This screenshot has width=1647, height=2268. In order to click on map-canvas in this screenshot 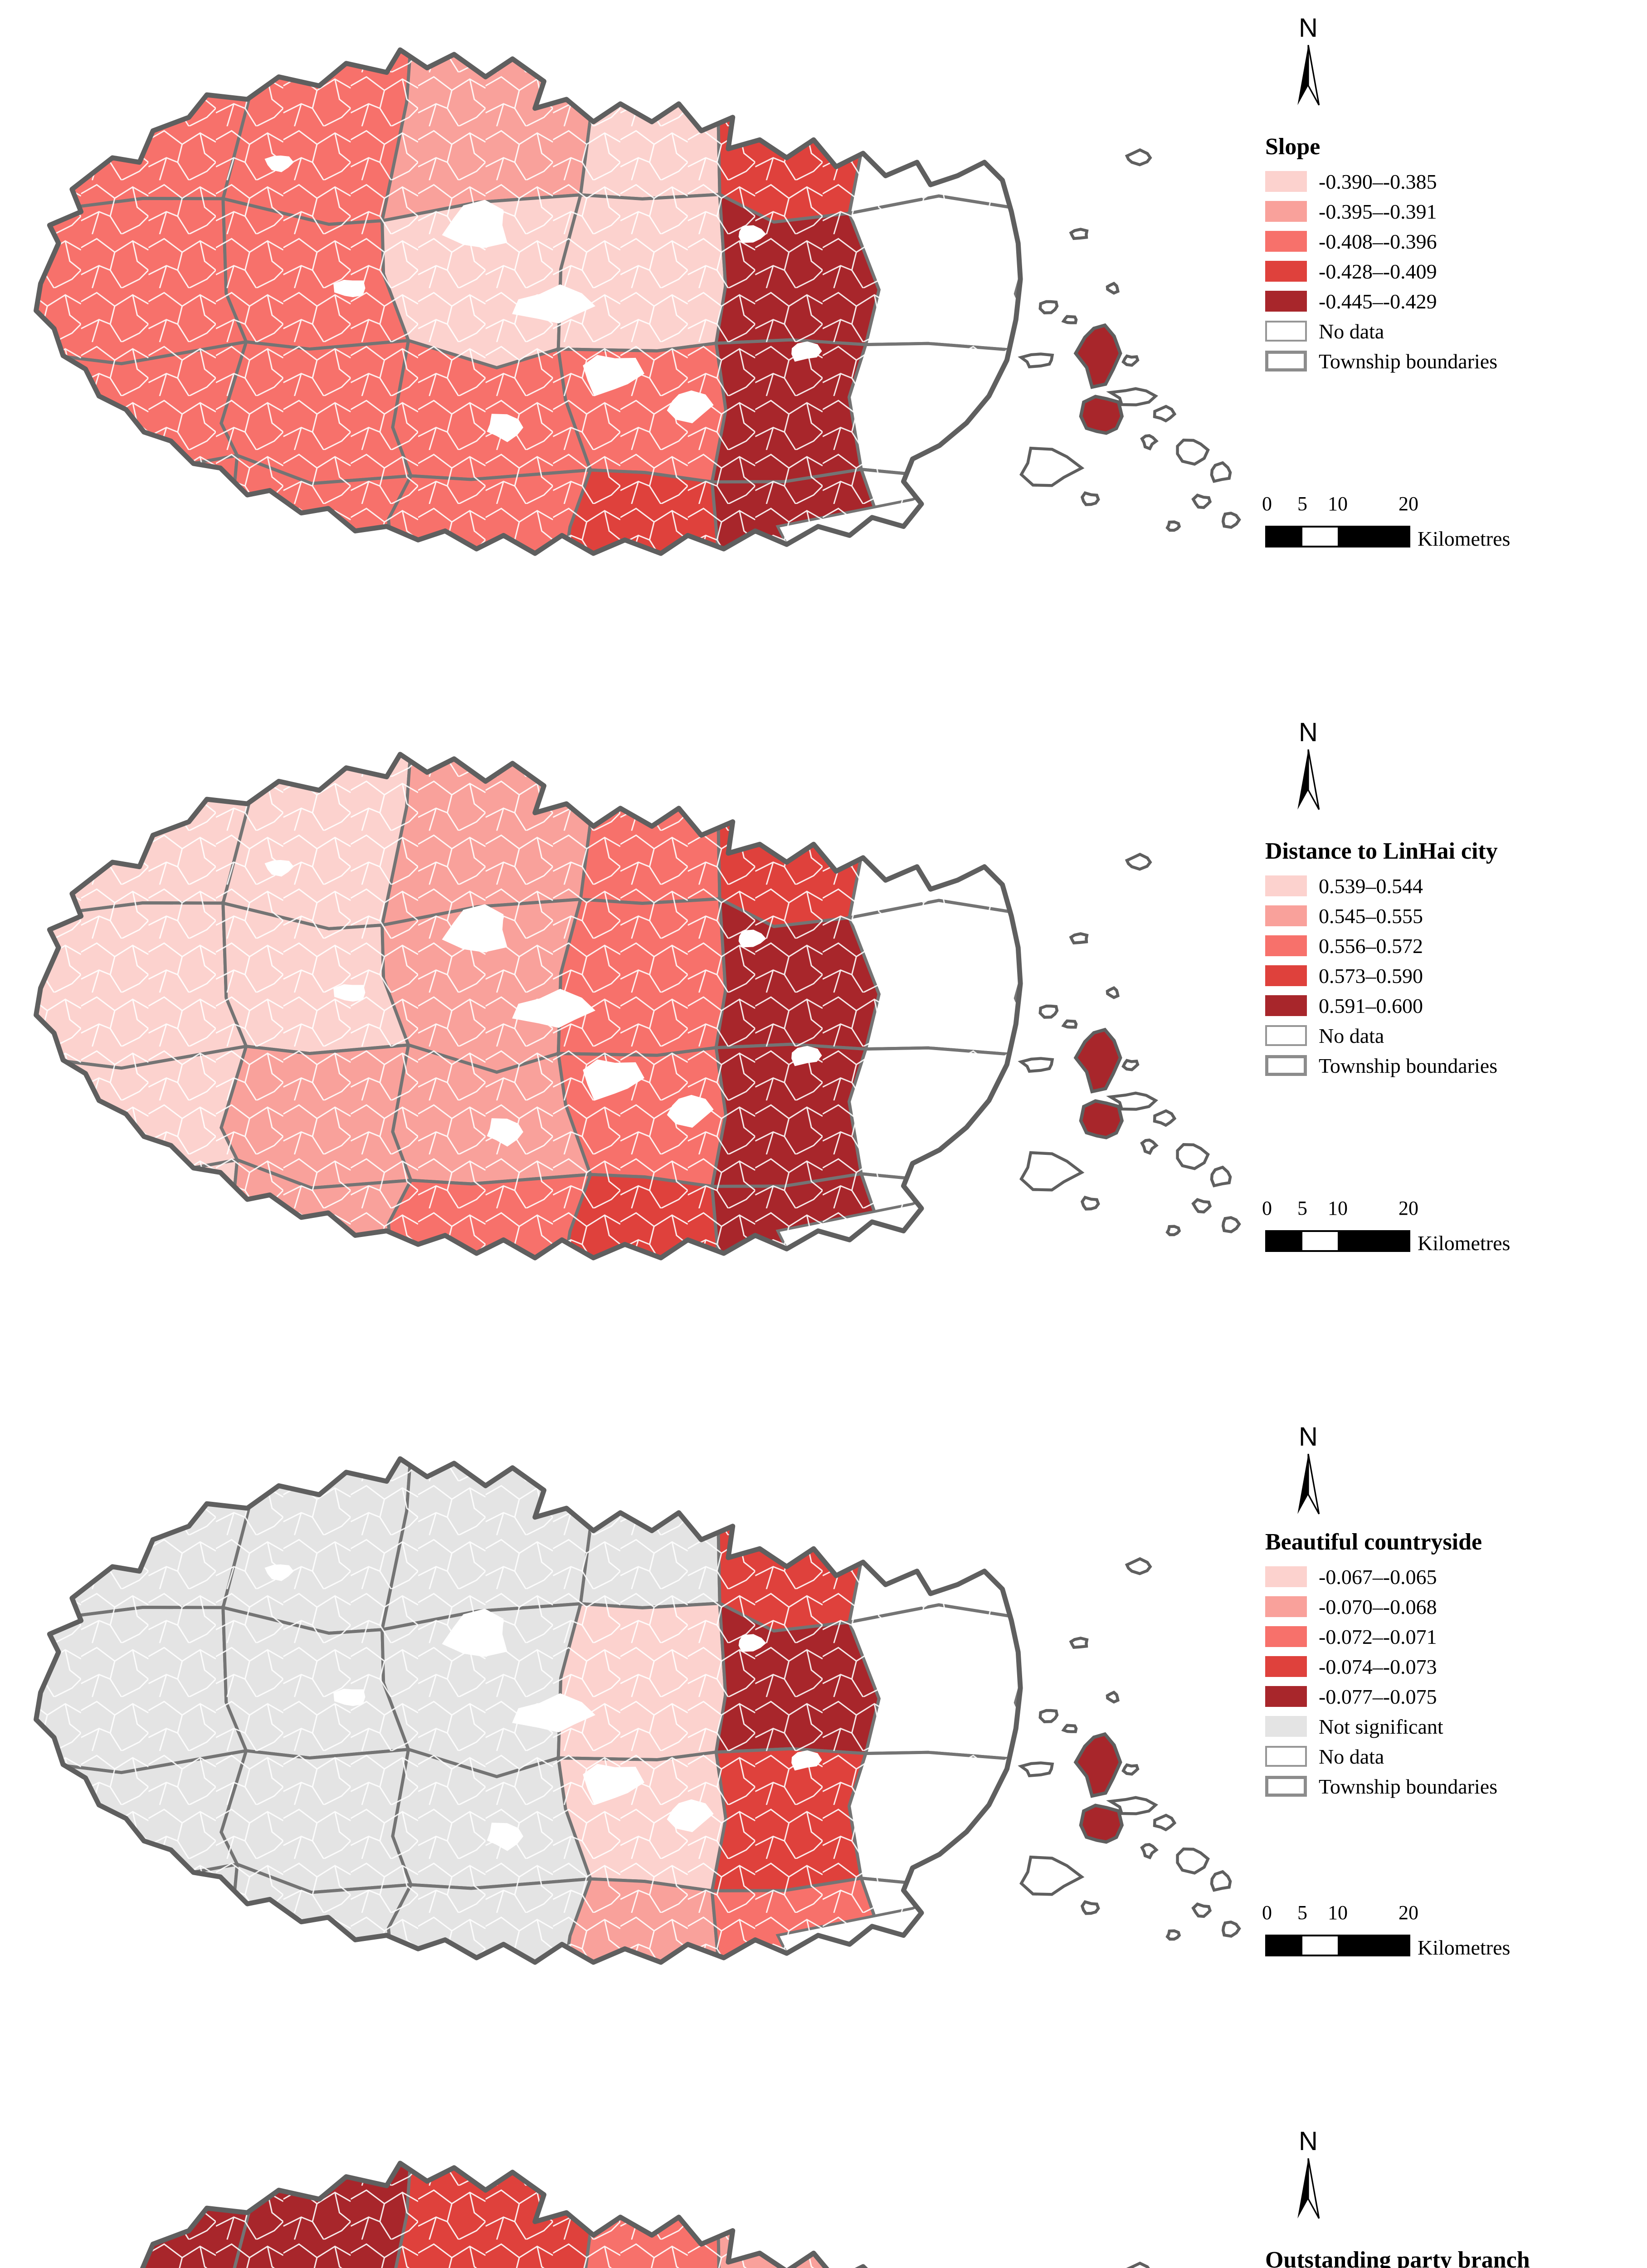, I will do `click(593, 2214)`.